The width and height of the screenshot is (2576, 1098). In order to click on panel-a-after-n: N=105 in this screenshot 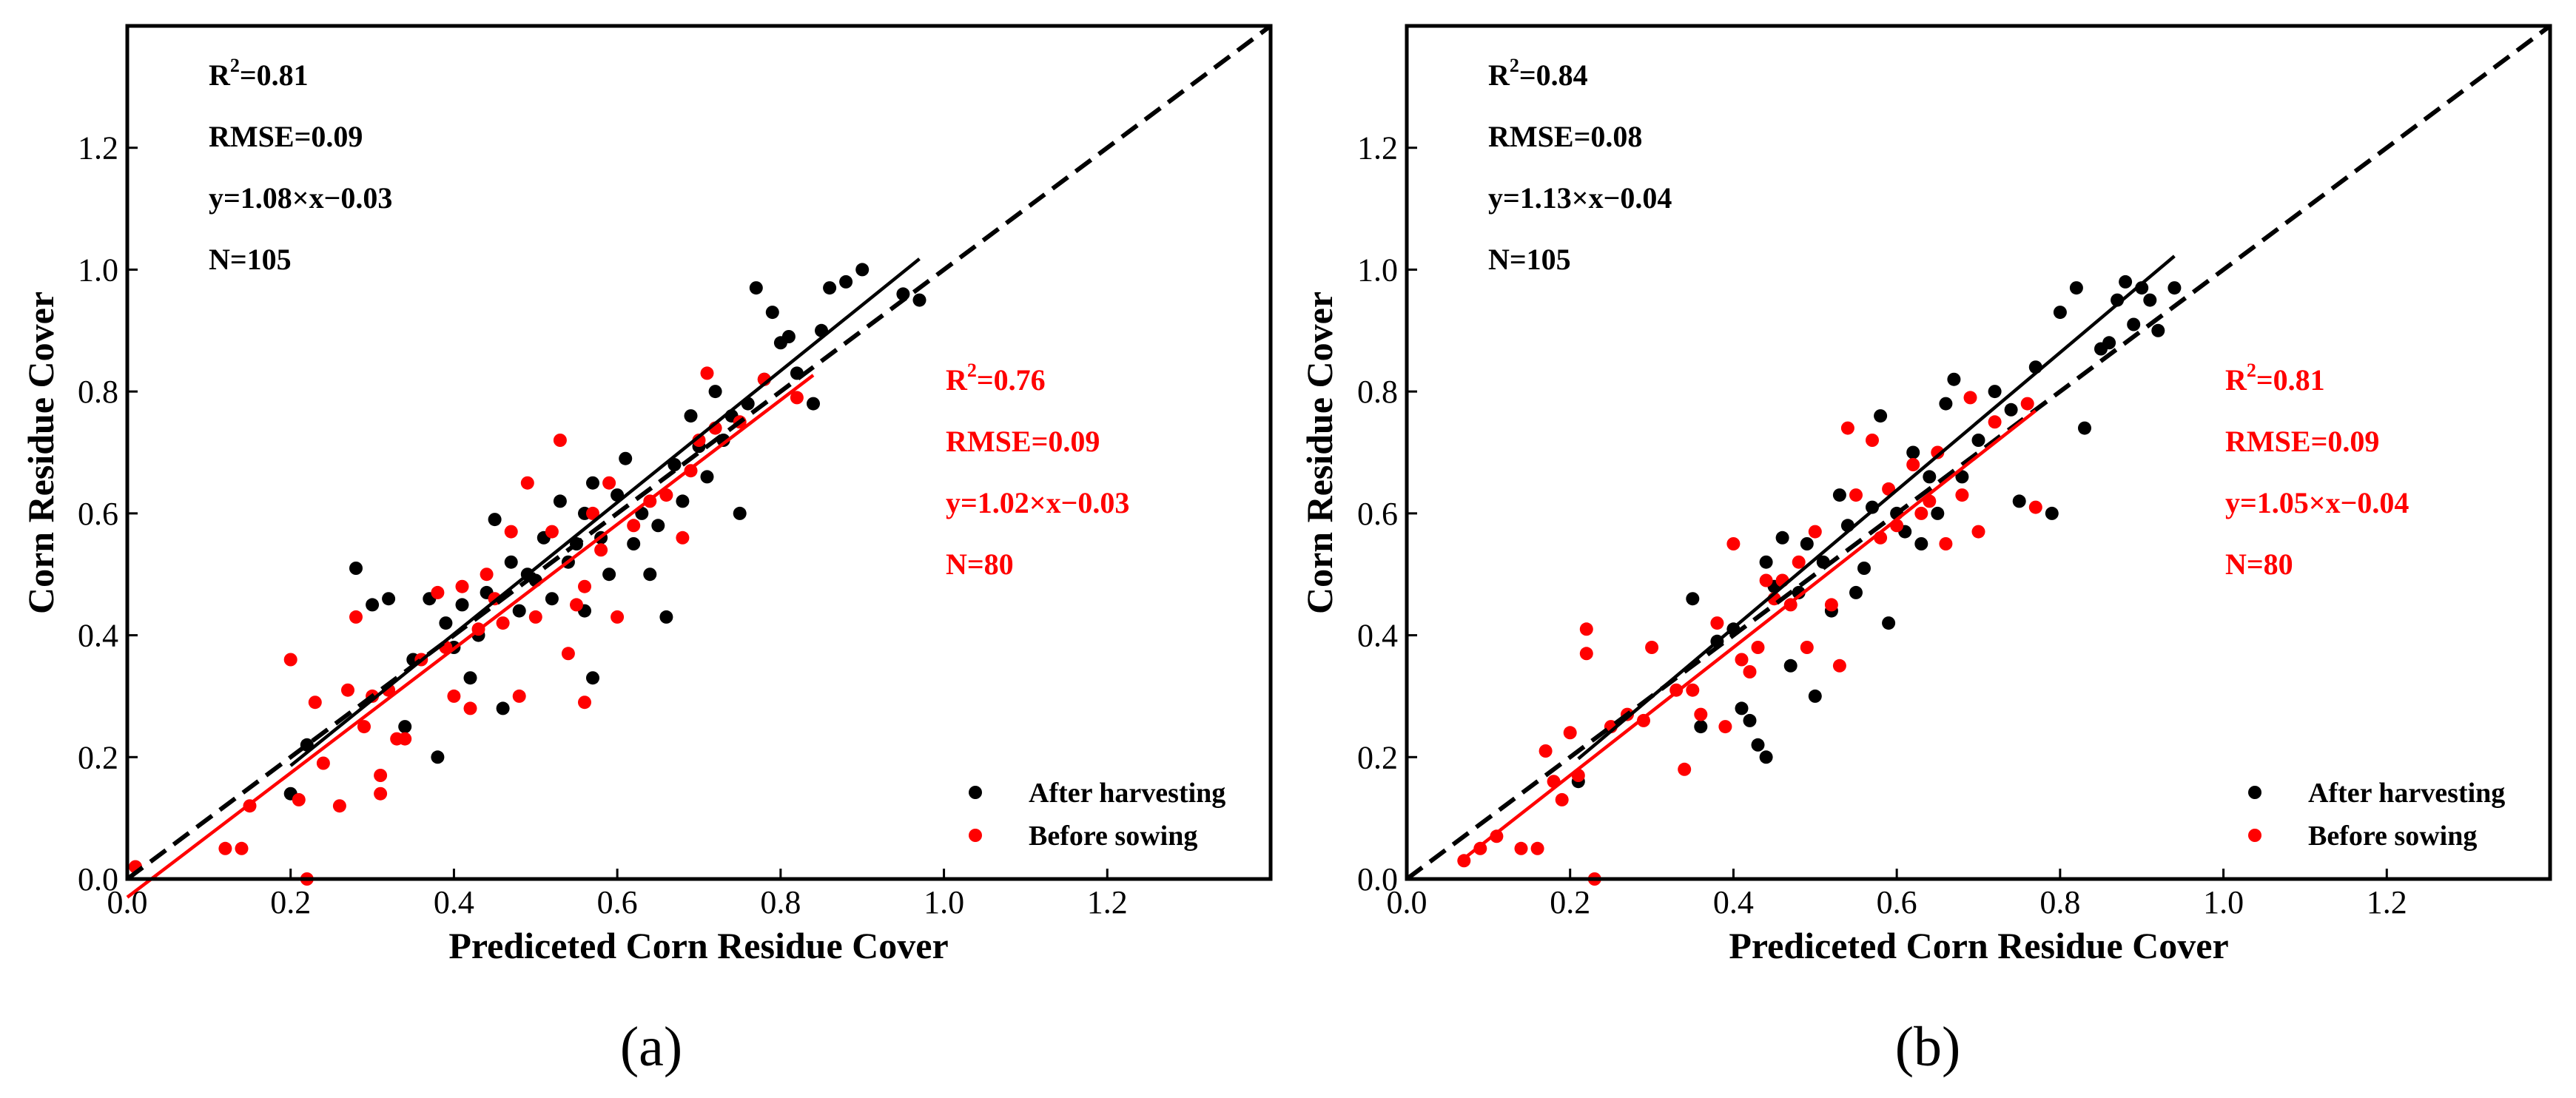, I will do `click(250, 259)`.